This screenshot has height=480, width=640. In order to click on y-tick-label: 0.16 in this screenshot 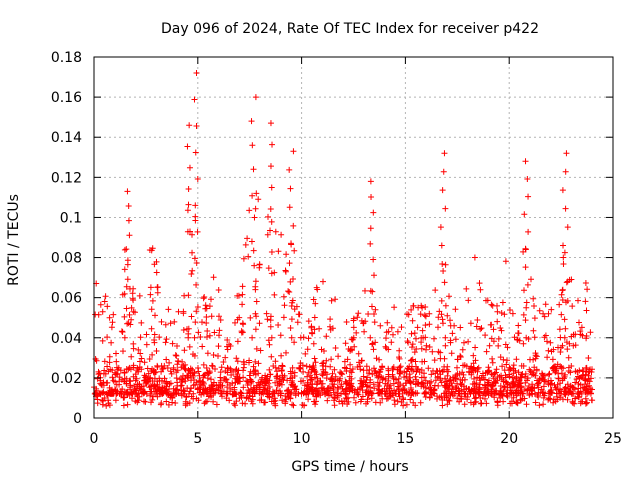, I will do `click(66, 98)`.